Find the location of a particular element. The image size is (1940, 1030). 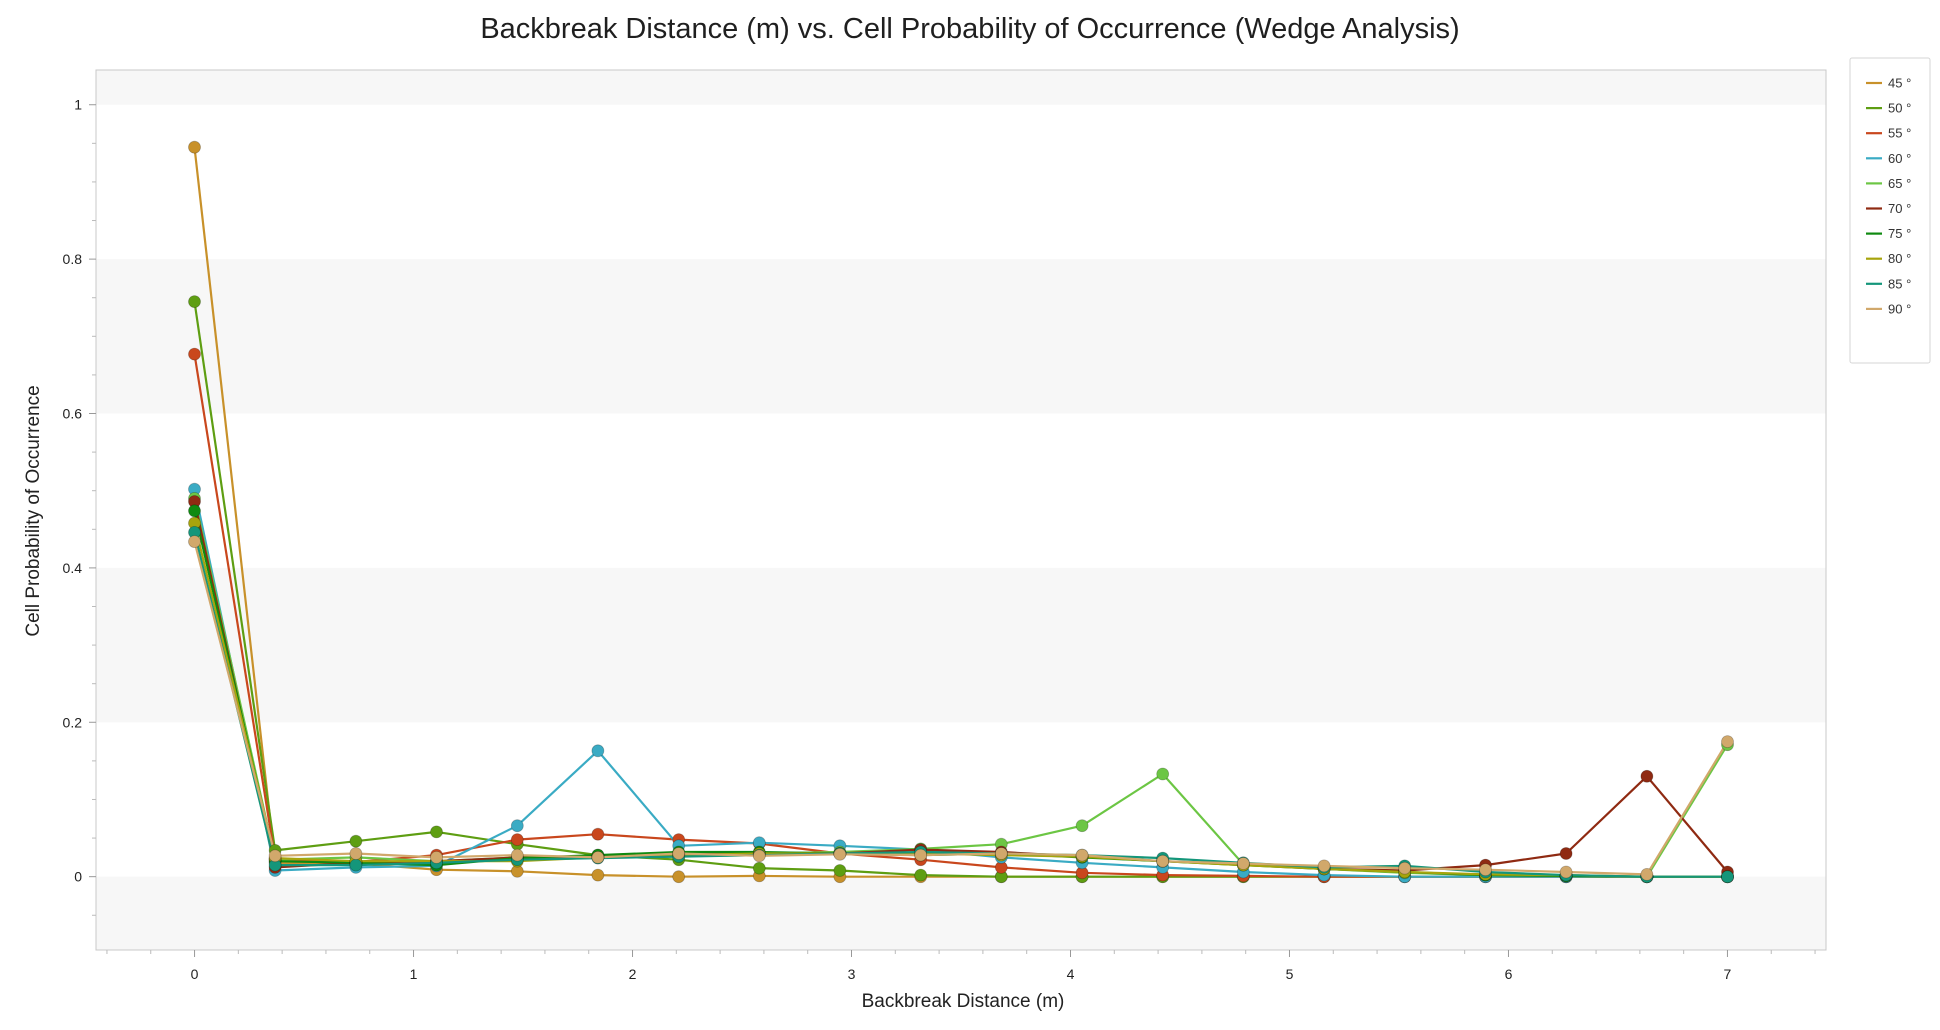

legend-label: 75 ° is located at coordinates (1899, 233).